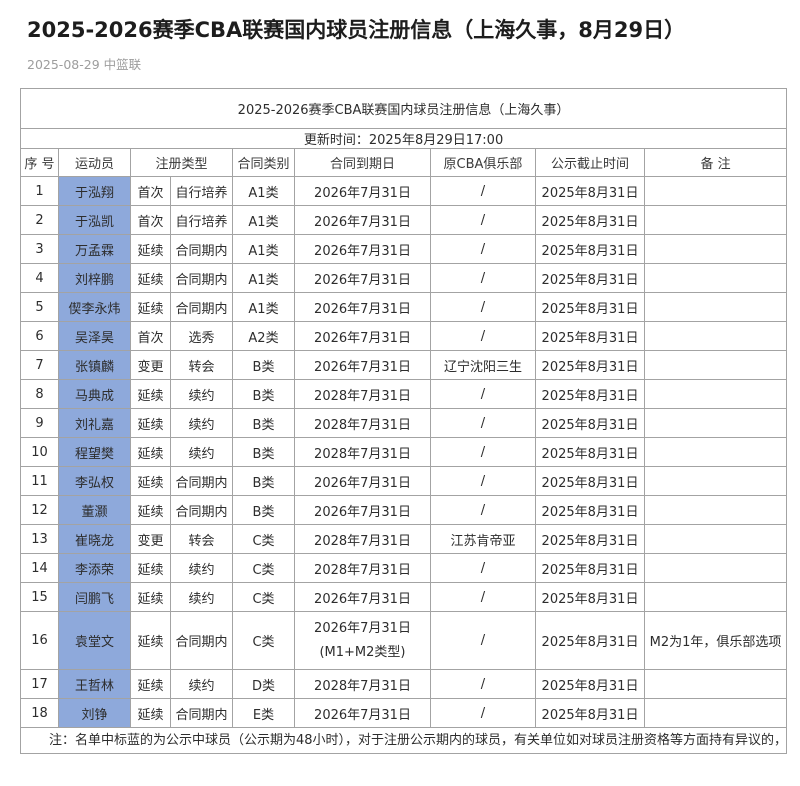 The image size is (800, 786). What do you see at coordinates (39, 481) in the screenshot?
I see `cell-no: 11` at bounding box center [39, 481].